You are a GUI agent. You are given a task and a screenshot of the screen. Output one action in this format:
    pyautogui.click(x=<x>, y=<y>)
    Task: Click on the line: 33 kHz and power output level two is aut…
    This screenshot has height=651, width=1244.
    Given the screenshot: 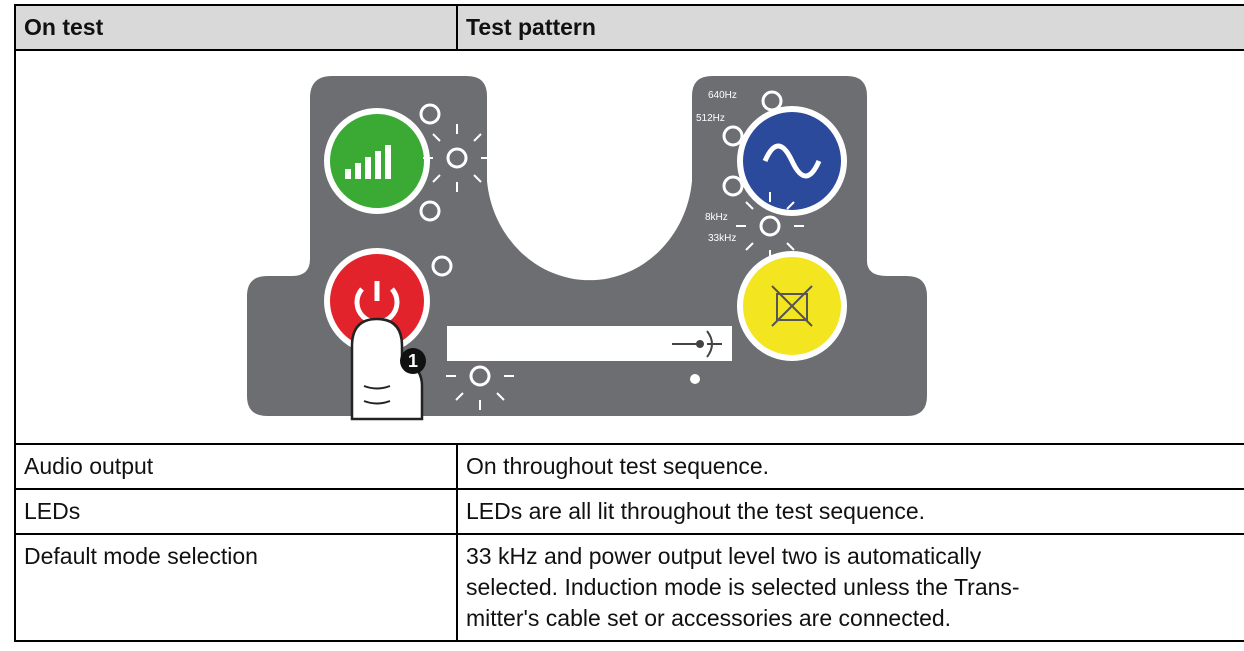 What is the action you would take?
    pyautogui.click(x=724, y=556)
    